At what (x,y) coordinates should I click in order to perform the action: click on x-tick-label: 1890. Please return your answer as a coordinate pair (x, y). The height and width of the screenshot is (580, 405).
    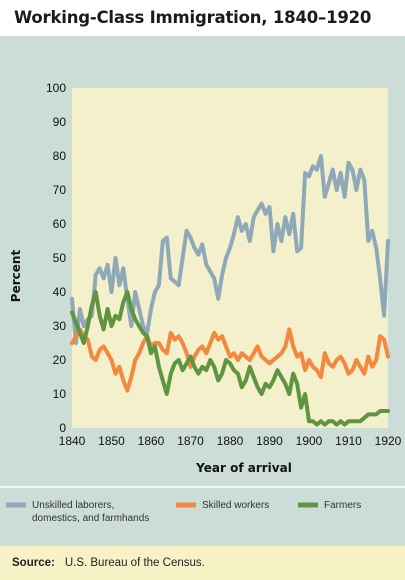
    Looking at the image, I should click on (269, 441).